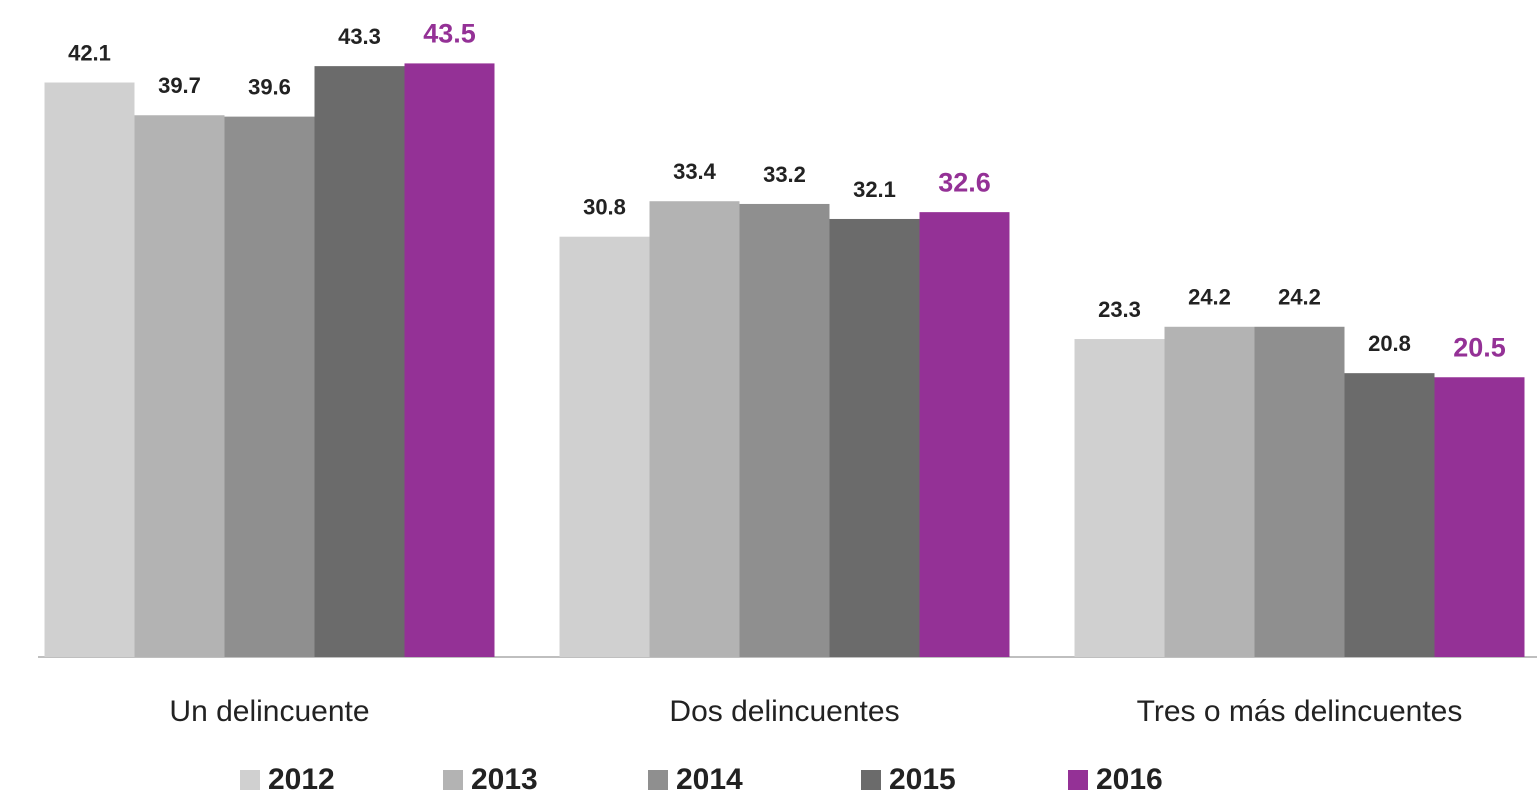 This screenshot has height=796, width=1537. I want to click on legend-label: 2014, so click(709, 779).